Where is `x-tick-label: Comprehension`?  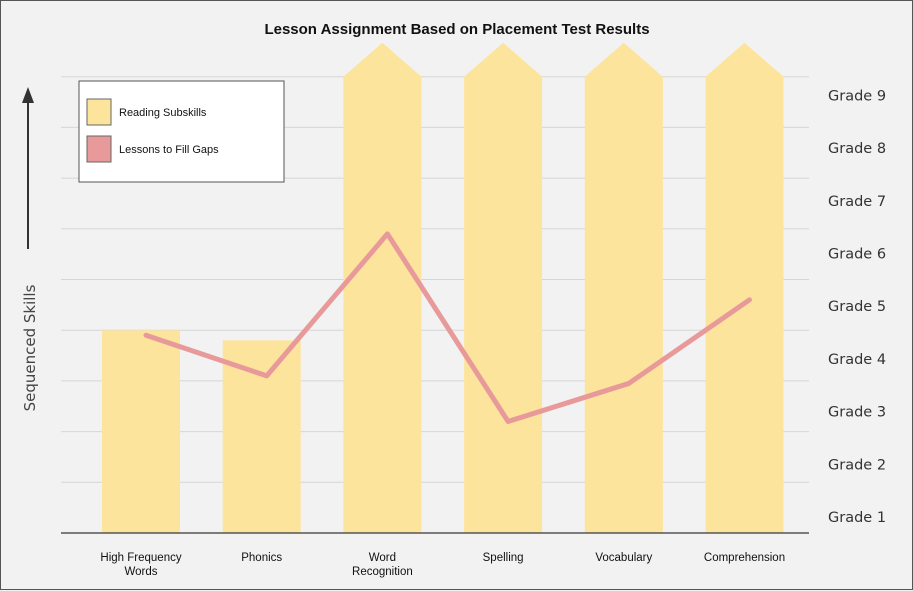 x-tick-label: Comprehension is located at coordinates (744, 558).